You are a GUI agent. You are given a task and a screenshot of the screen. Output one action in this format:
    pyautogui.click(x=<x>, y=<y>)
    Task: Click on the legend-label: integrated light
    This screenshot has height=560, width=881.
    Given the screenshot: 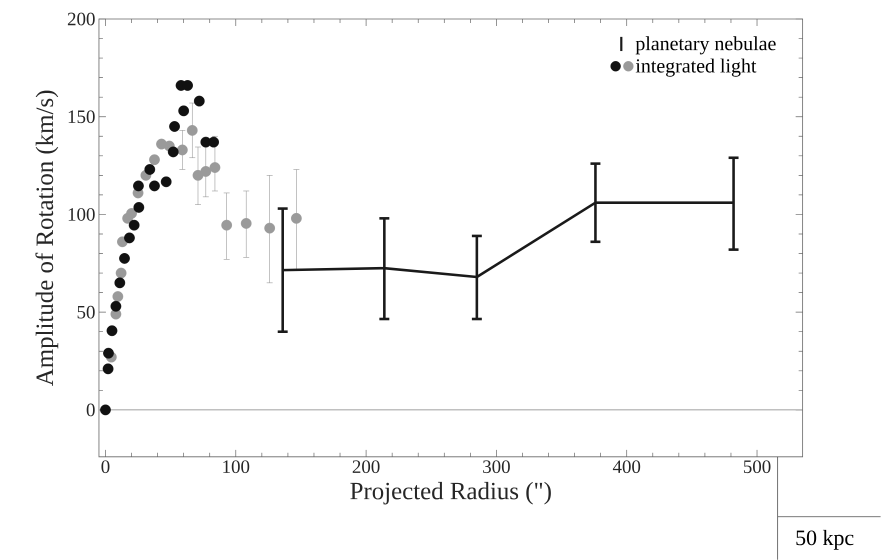 What is the action you would take?
    pyautogui.click(x=696, y=67)
    